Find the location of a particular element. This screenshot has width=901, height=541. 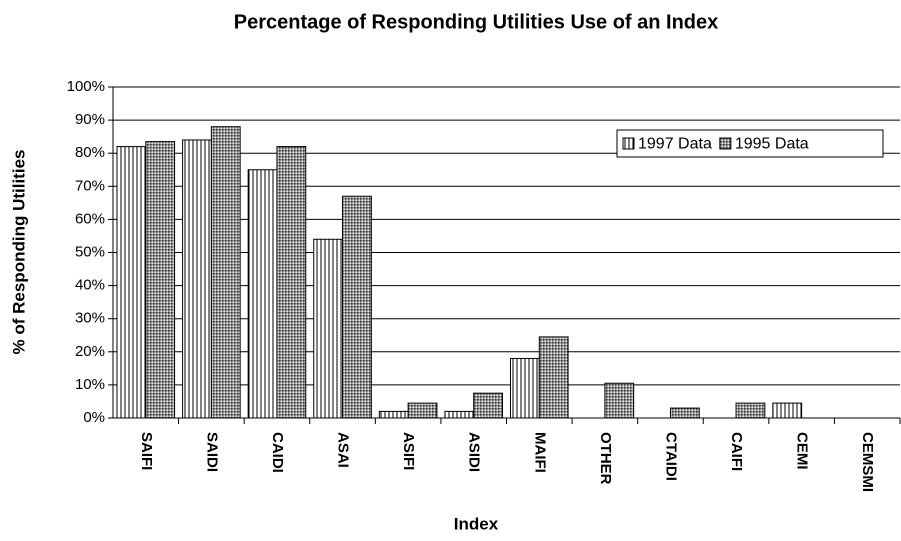

y-tick-label: 70% is located at coordinates (90, 185).